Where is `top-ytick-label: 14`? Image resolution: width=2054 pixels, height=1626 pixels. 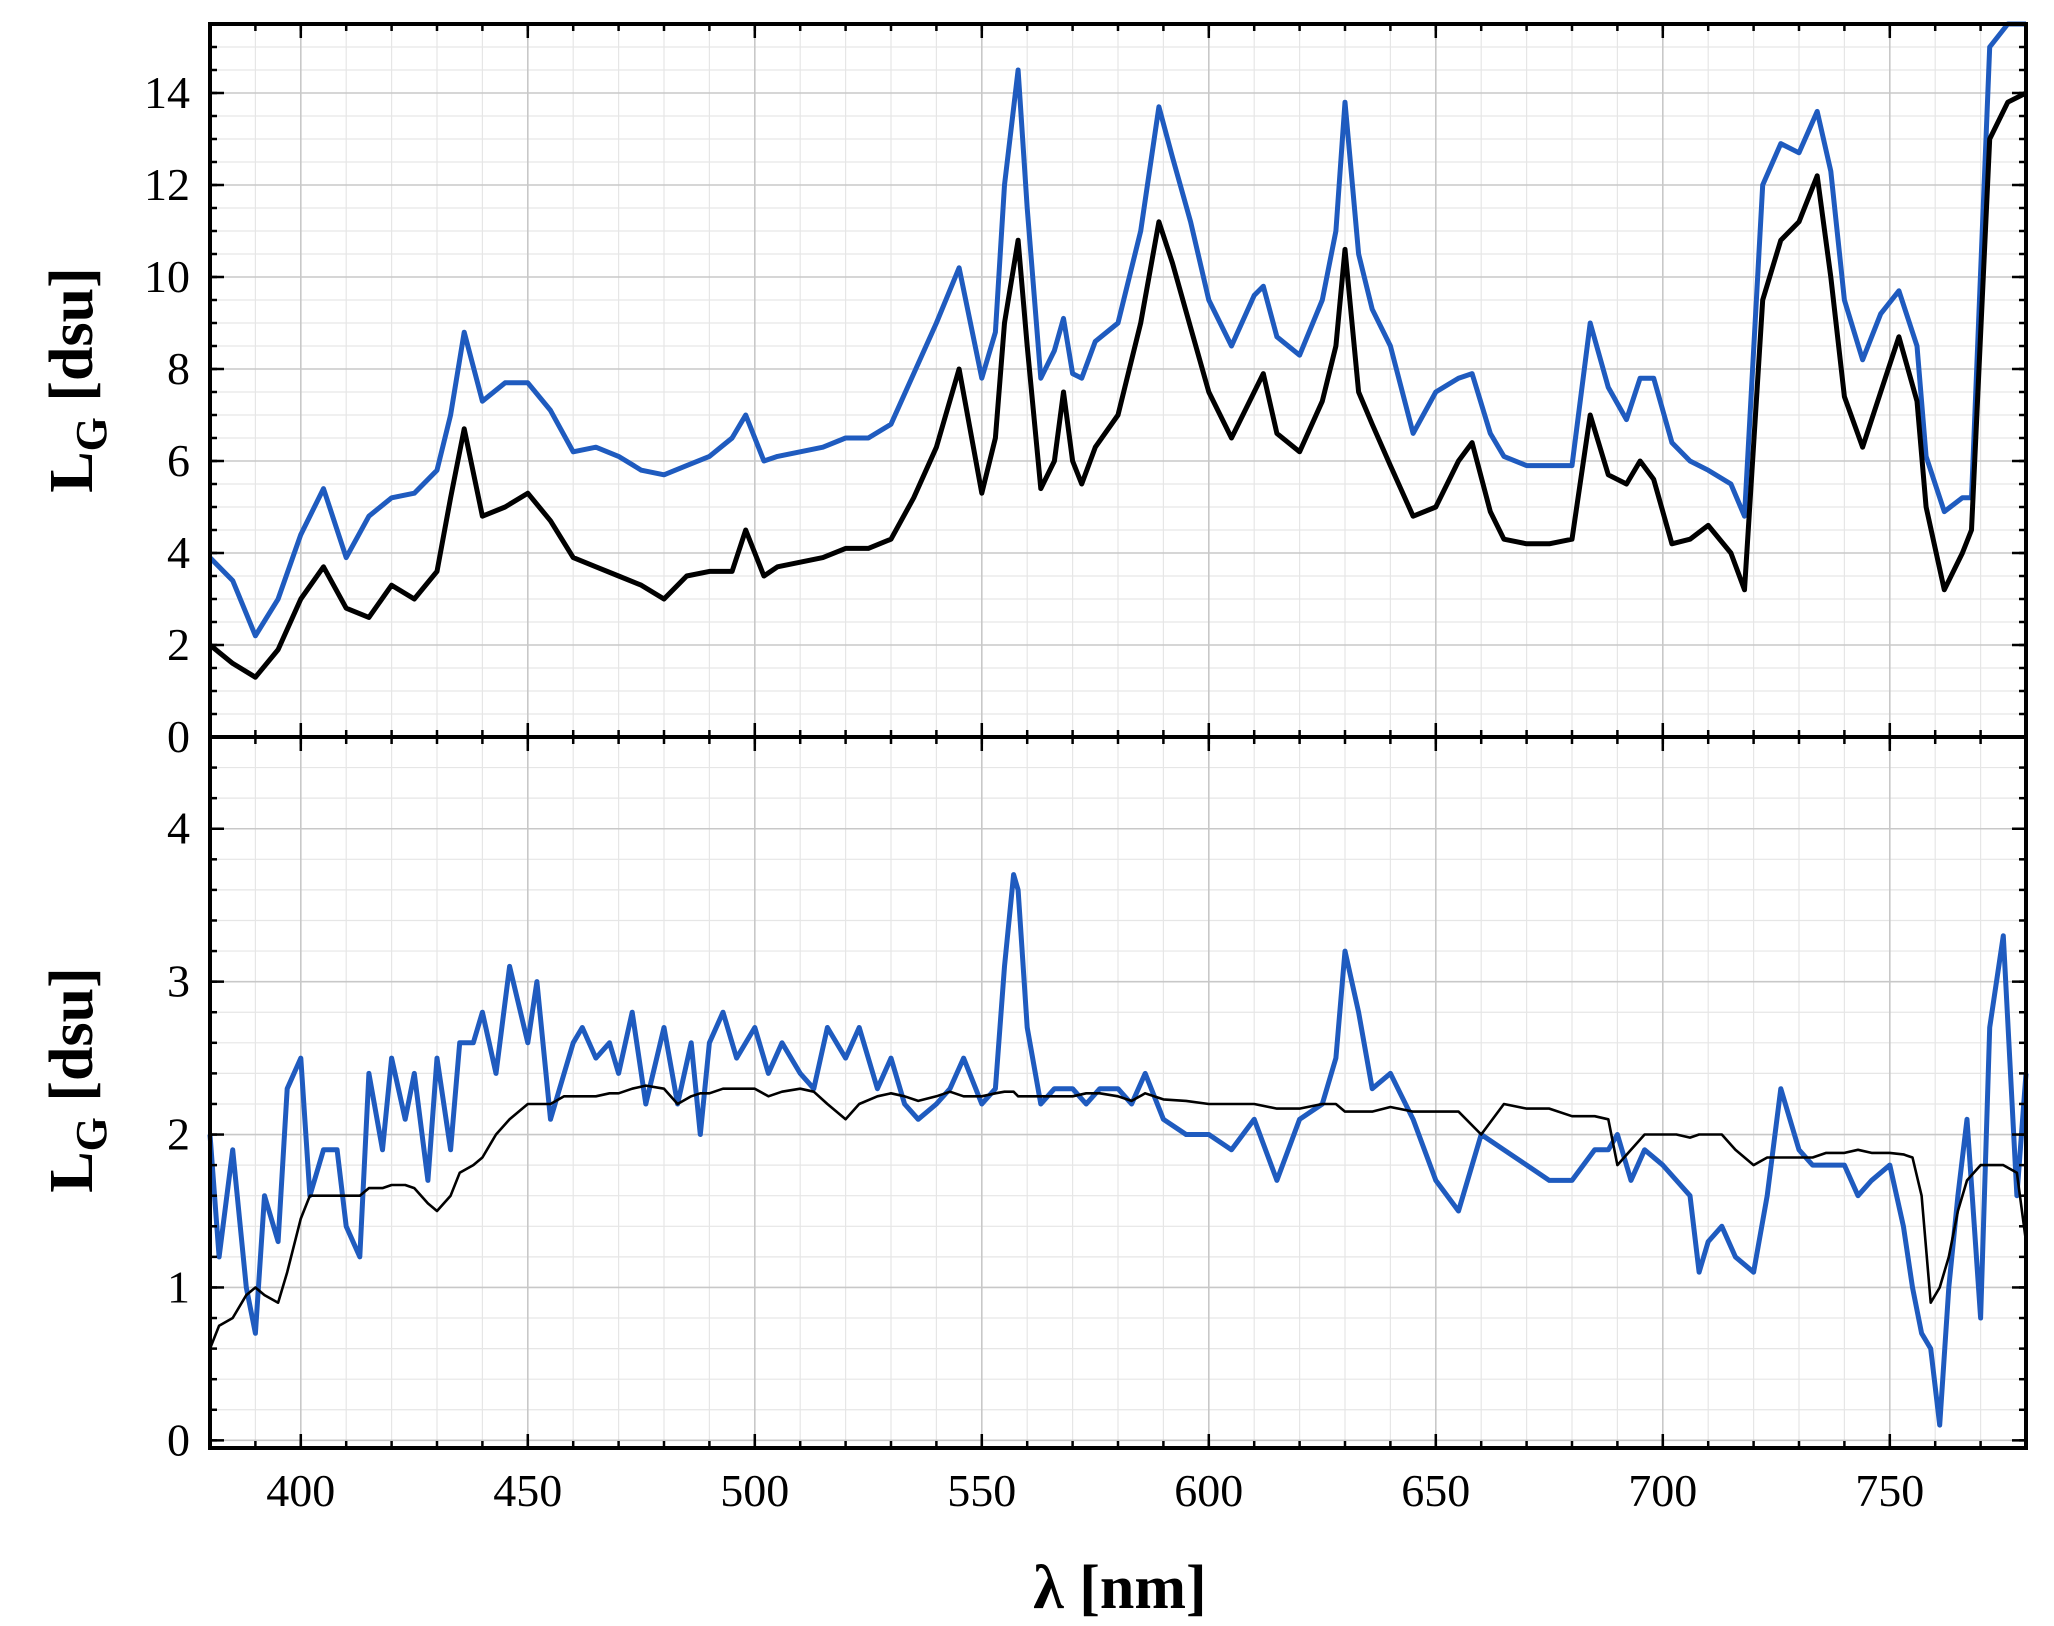
top-ytick-label: 14 is located at coordinates (167, 92).